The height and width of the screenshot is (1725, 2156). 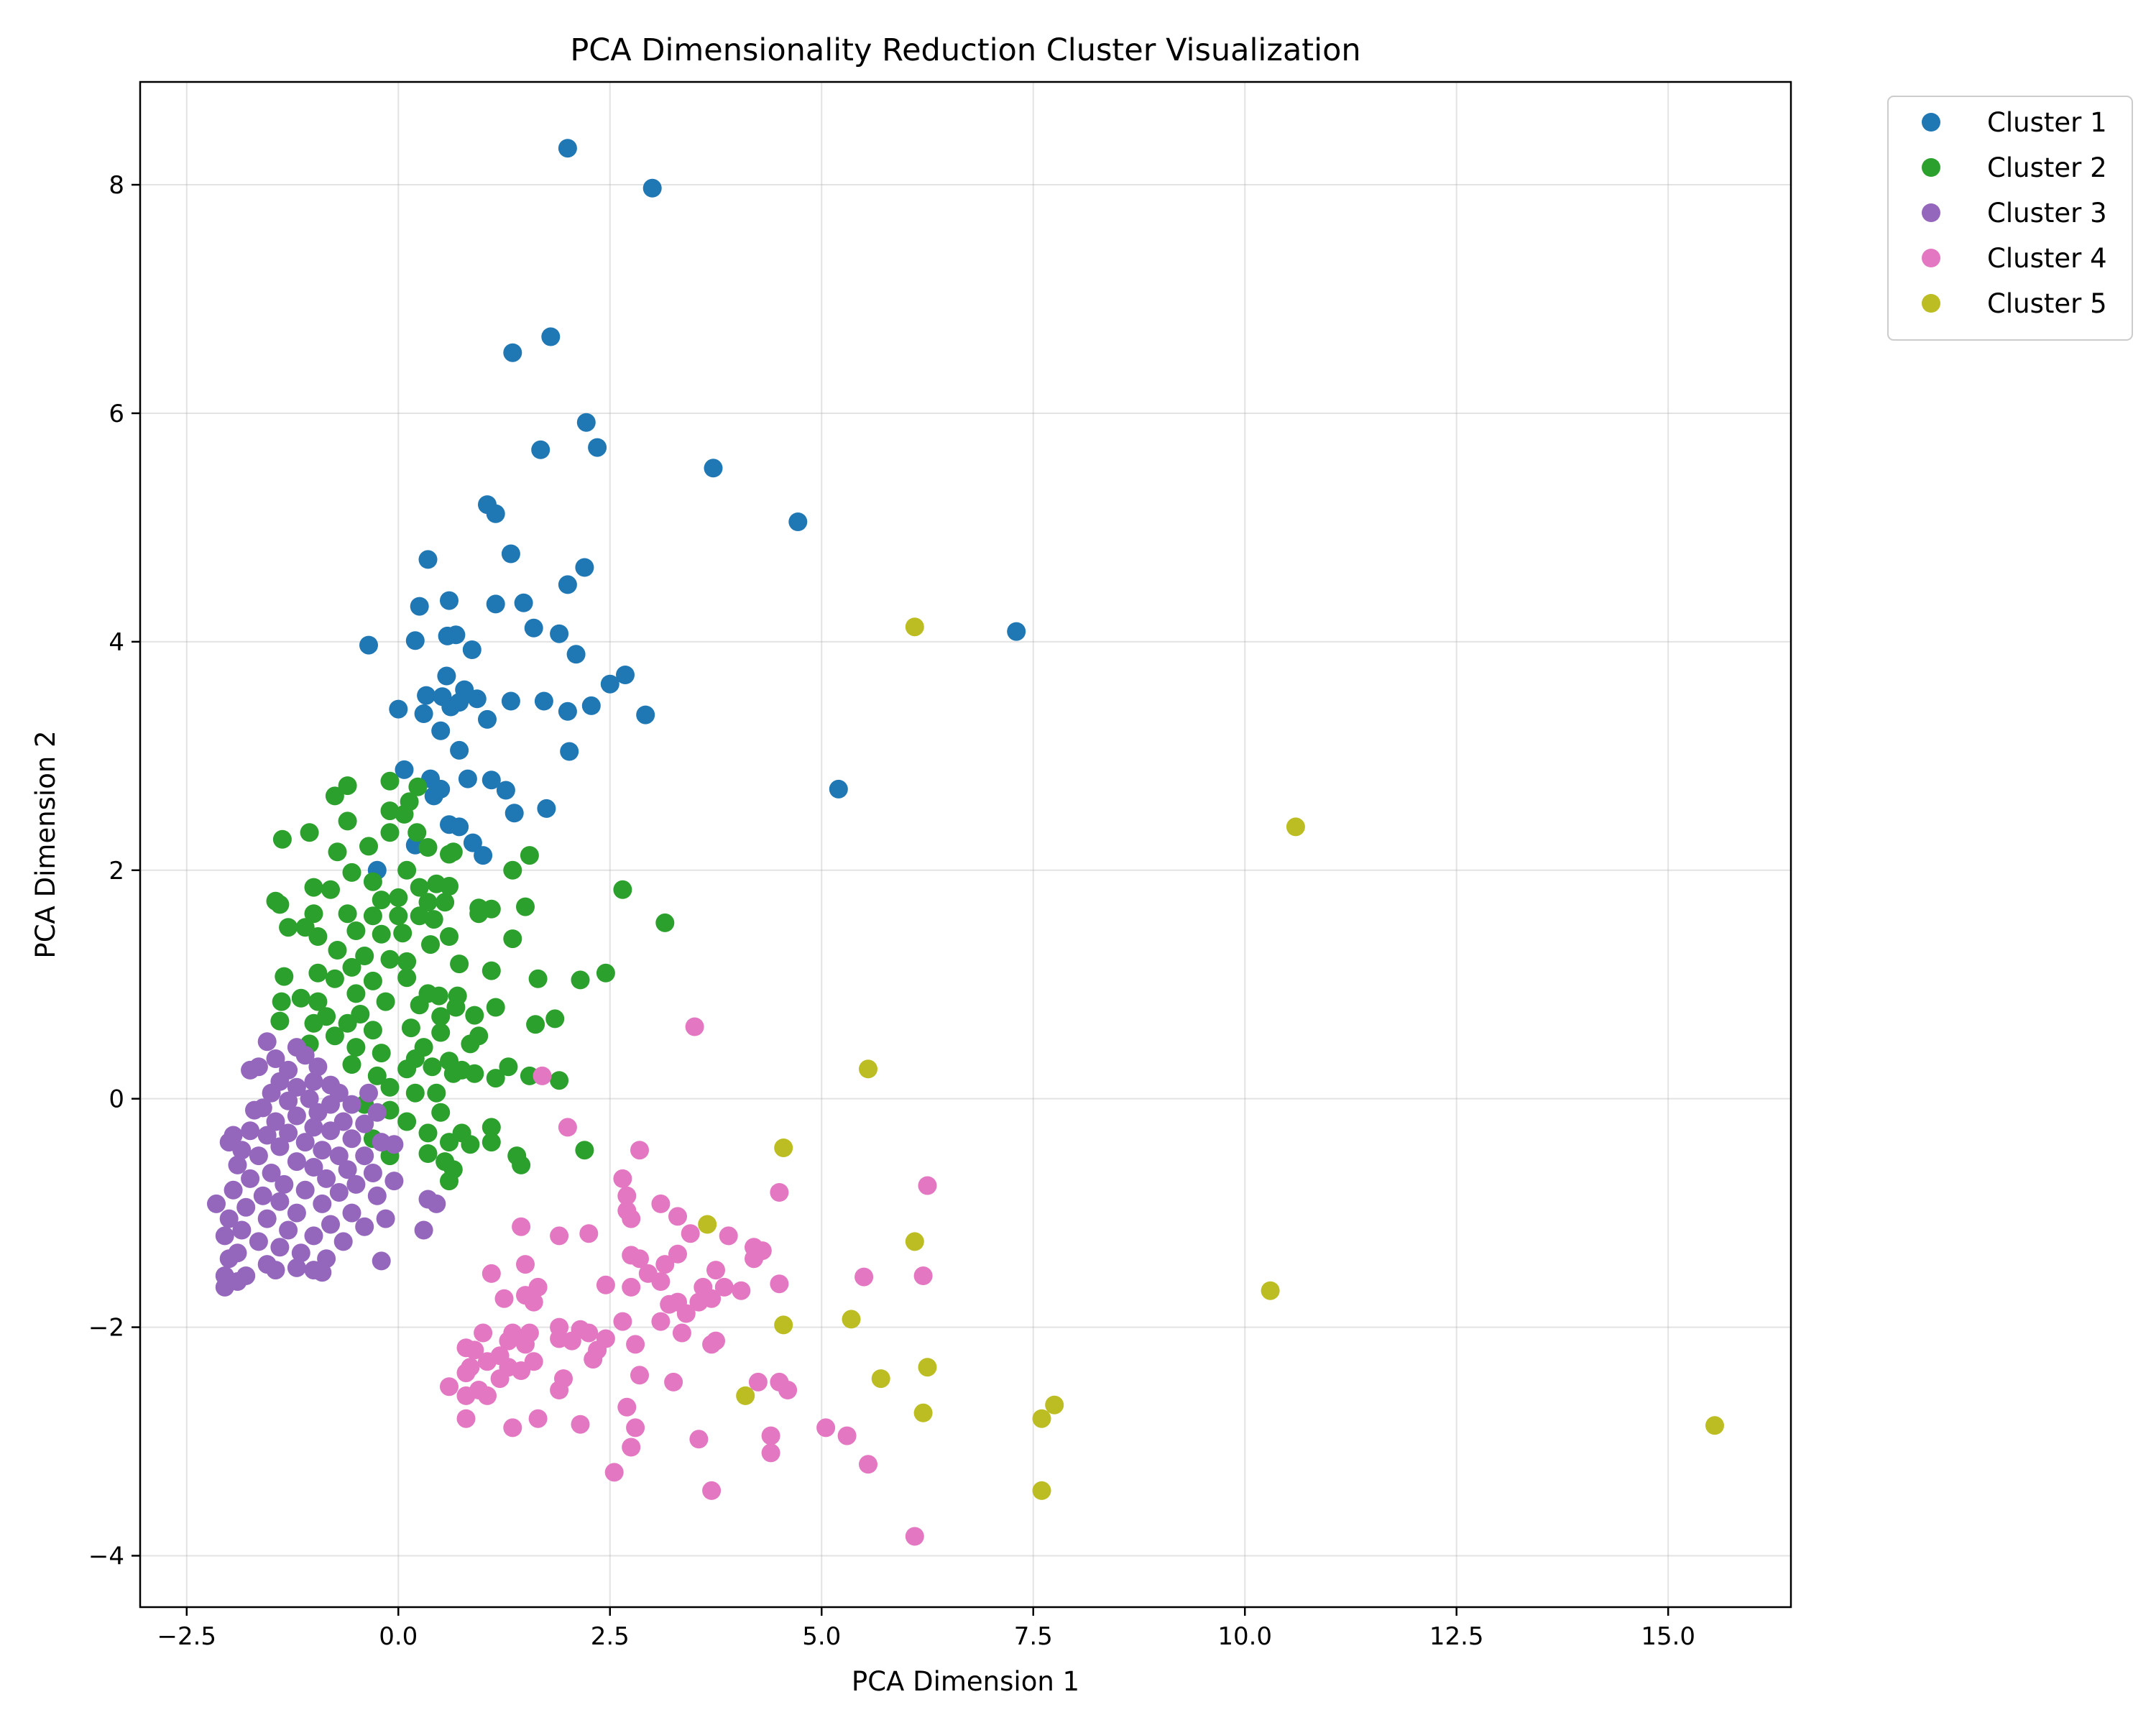 I want to click on legend-marker, so click(x=1931, y=212).